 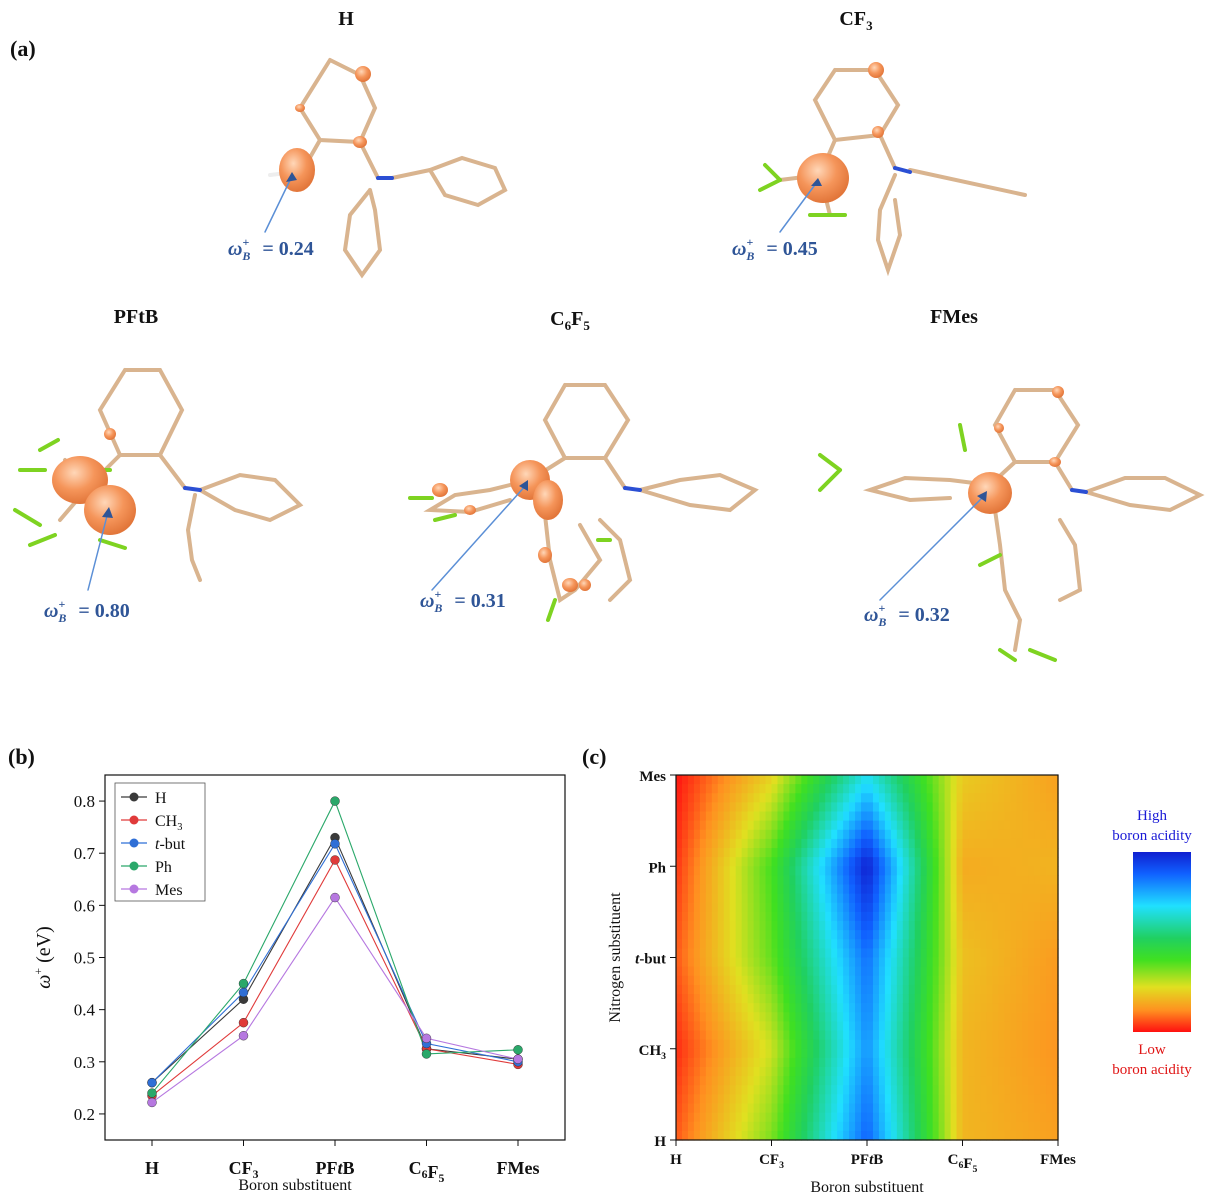 I want to click on colorbar-high-label: High boron acidity, so click(x=1152, y=826).